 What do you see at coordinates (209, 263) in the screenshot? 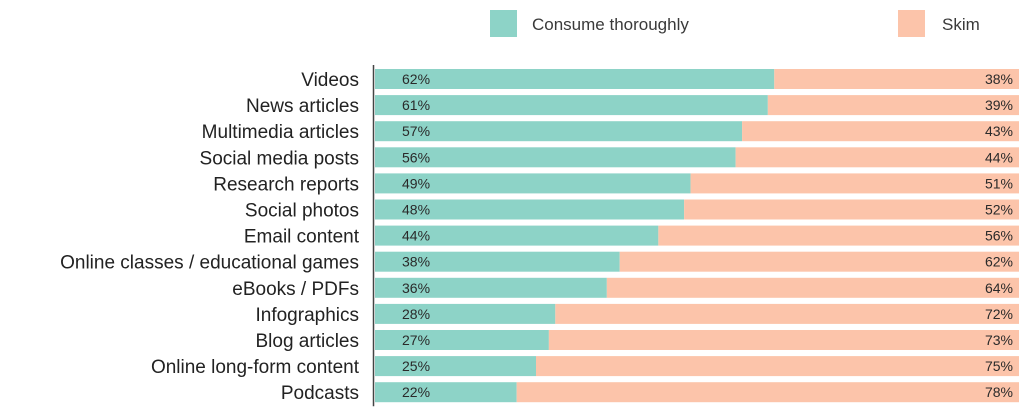
I see `category-label-online-classes-educational-games: Online classes / educational games` at bounding box center [209, 263].